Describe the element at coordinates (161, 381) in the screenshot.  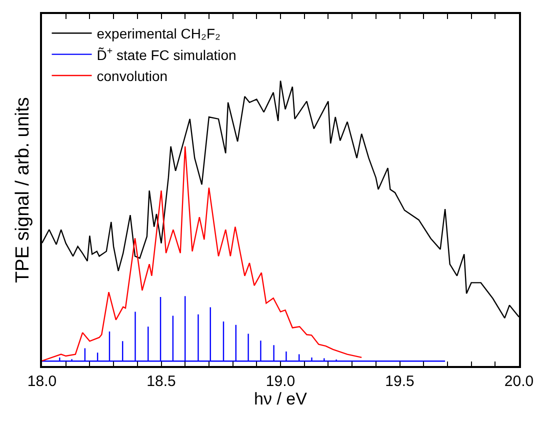
I see `x-tick-label: 18.5` at that location.